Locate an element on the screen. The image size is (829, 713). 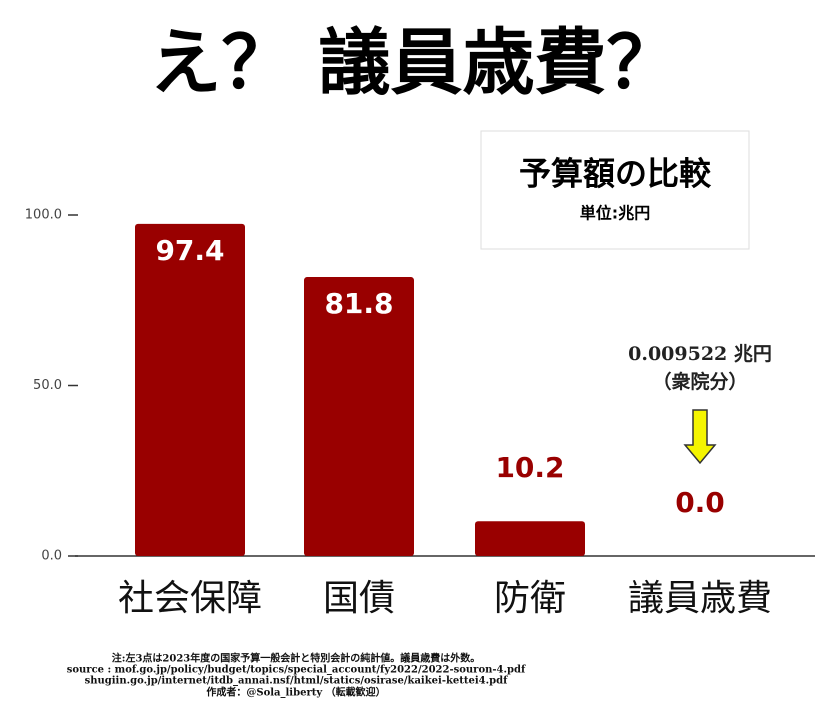
x-tick-label: 社会保障 is located at coordinates (190, 598).